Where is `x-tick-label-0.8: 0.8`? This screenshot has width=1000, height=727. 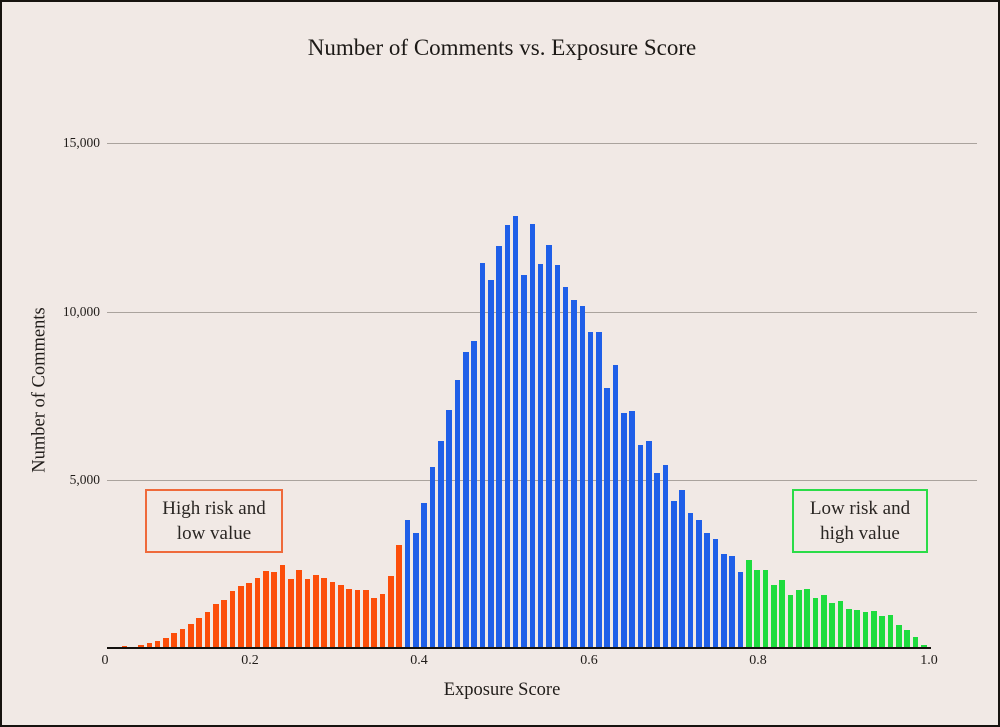 x-tick-label-0.8: 0.8 is located at coordinates (758, 660).